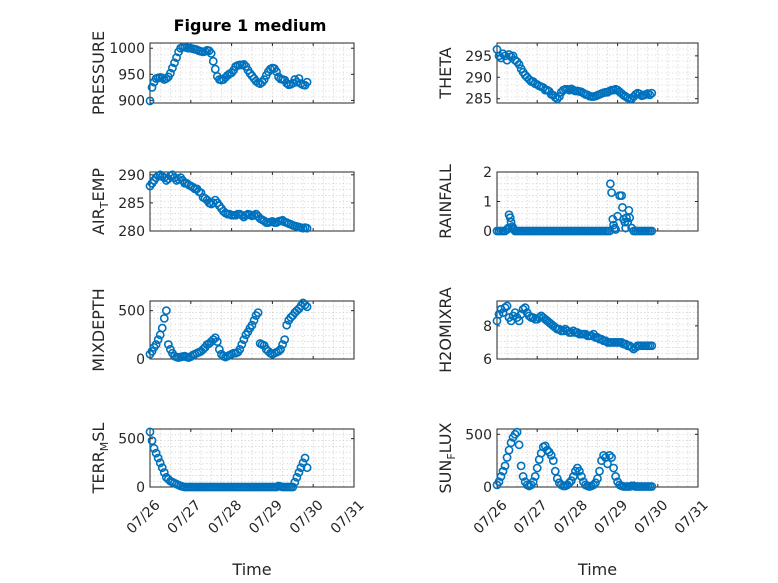 This screenshot has height=583, width=778. Describe the element at coordinates (307, 517) in the screenshot. I see `x-tick-label: 07/30` at that location.